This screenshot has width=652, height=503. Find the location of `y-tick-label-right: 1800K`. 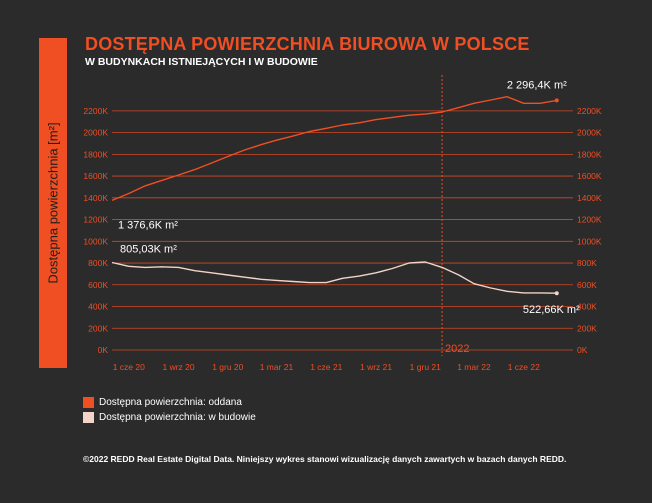

y-tick-label-right: 1800K is located at coordinates (589, 154).